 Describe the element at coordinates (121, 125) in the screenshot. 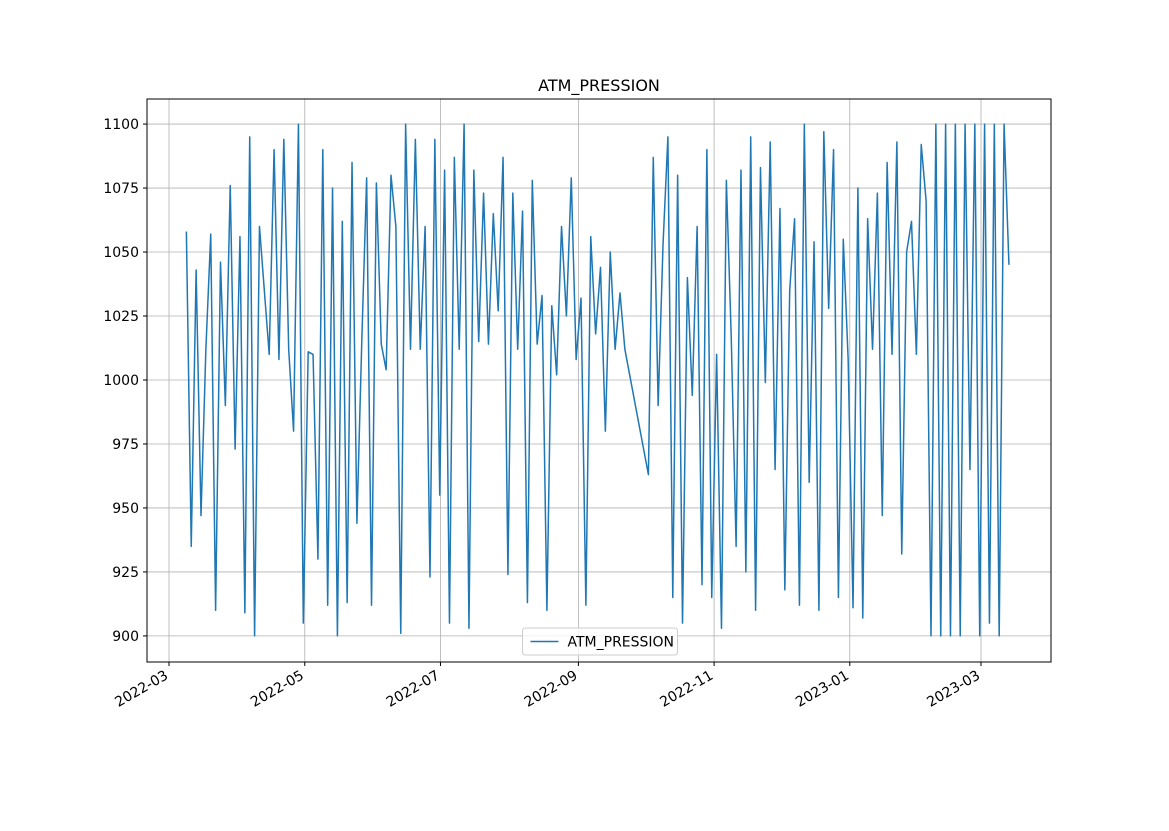

I see `y-tick-label: 1100` at that location.